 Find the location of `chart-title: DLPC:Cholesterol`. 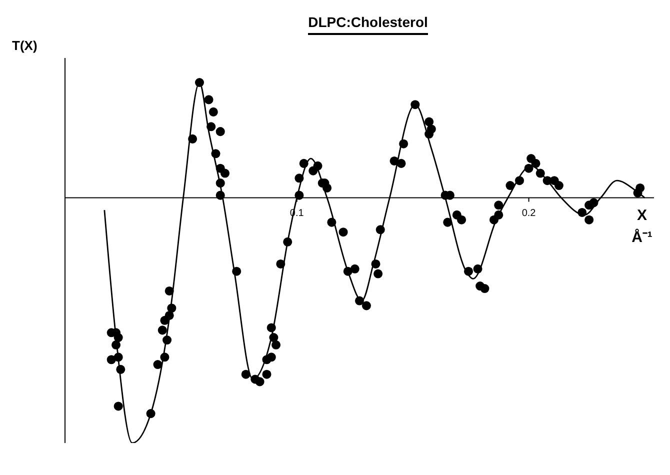

chart-title: DLPC:Cholesterol is located at coordinates (368, 24).